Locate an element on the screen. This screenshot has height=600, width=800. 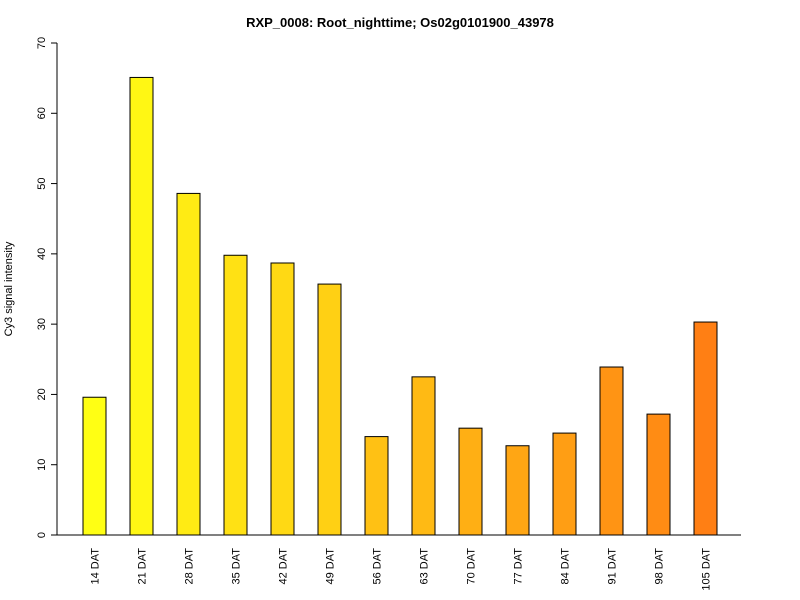
y-tick-label: 70 is located at coordinates (42, 43).